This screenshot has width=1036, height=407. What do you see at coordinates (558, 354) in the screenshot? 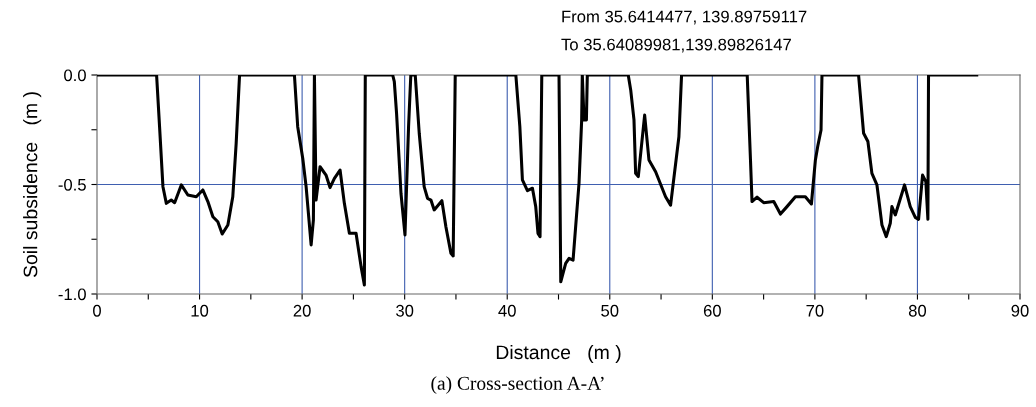
I see `x-axis-title: Distance (m )` at bounding box center [558, 354].